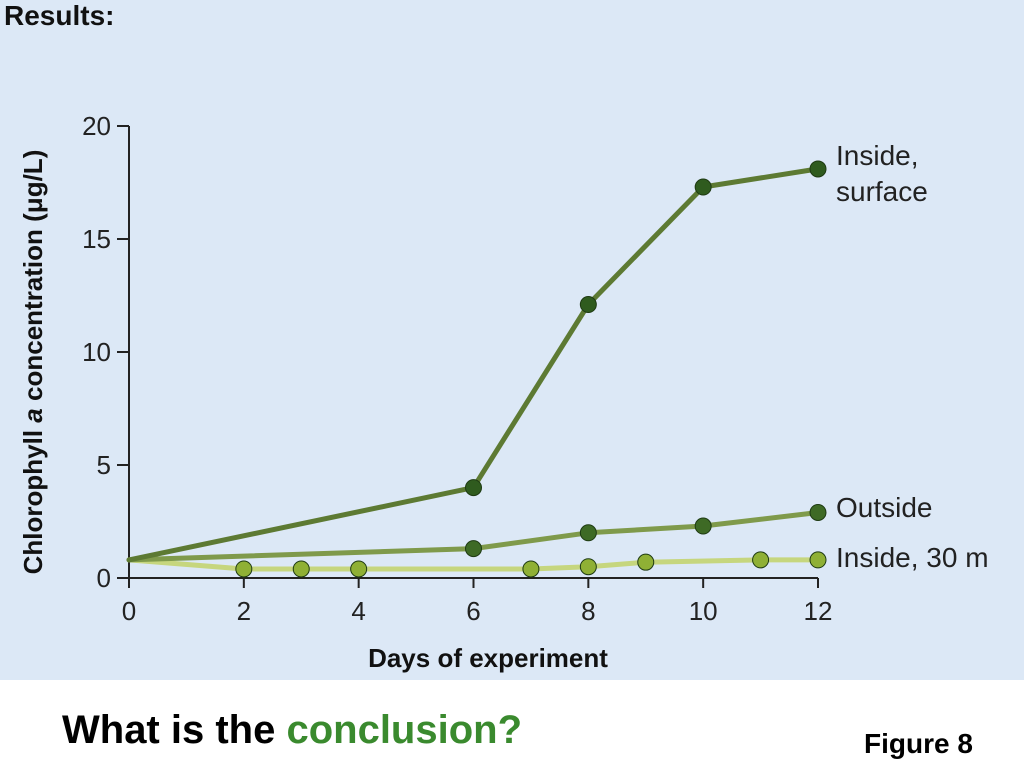 This screenshot has width=1024, height=768. Describe the element at coordinates (703, 611) in the screenshot. I see `x-tick-label: 10` at that location.